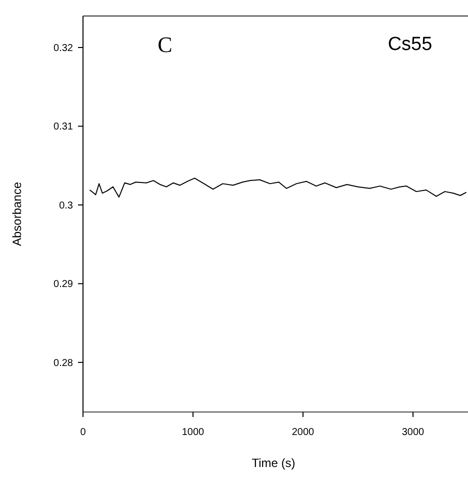  What do you see at coordinates (413, 432) in the screenshot?
I see `x-tick-label: 3000` at bounding box center [413, 432].